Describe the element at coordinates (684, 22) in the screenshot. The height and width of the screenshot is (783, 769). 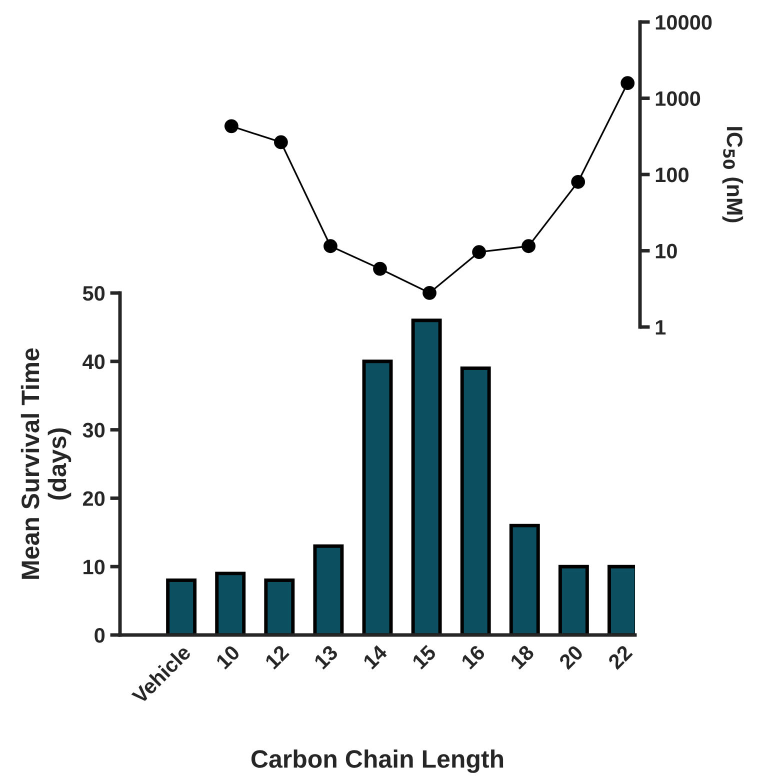
I see `y-tick-label: 10000` at that location.